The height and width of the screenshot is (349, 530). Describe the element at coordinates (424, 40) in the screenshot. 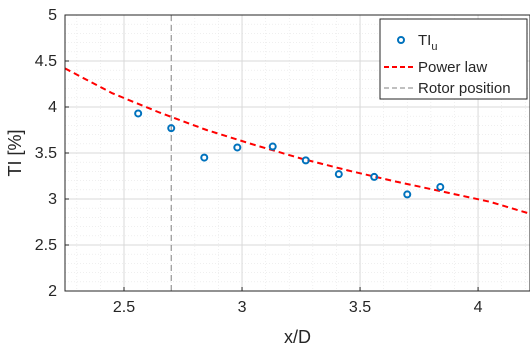

I see `legend-label-tiu-main: TI` at that location.